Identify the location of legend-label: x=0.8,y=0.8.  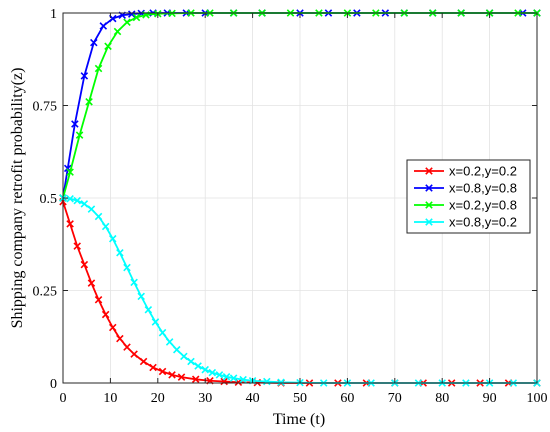
(483, 188).